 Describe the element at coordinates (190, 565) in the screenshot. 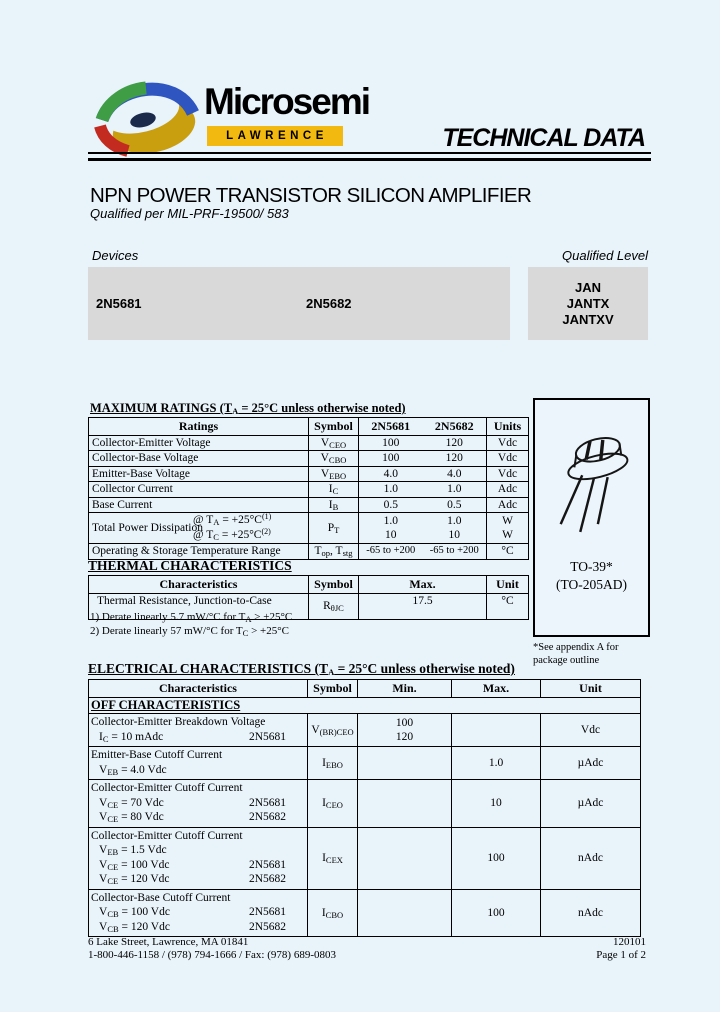

I see `thermal-heading: THERMAL CHARACTERISTICS` at that location.